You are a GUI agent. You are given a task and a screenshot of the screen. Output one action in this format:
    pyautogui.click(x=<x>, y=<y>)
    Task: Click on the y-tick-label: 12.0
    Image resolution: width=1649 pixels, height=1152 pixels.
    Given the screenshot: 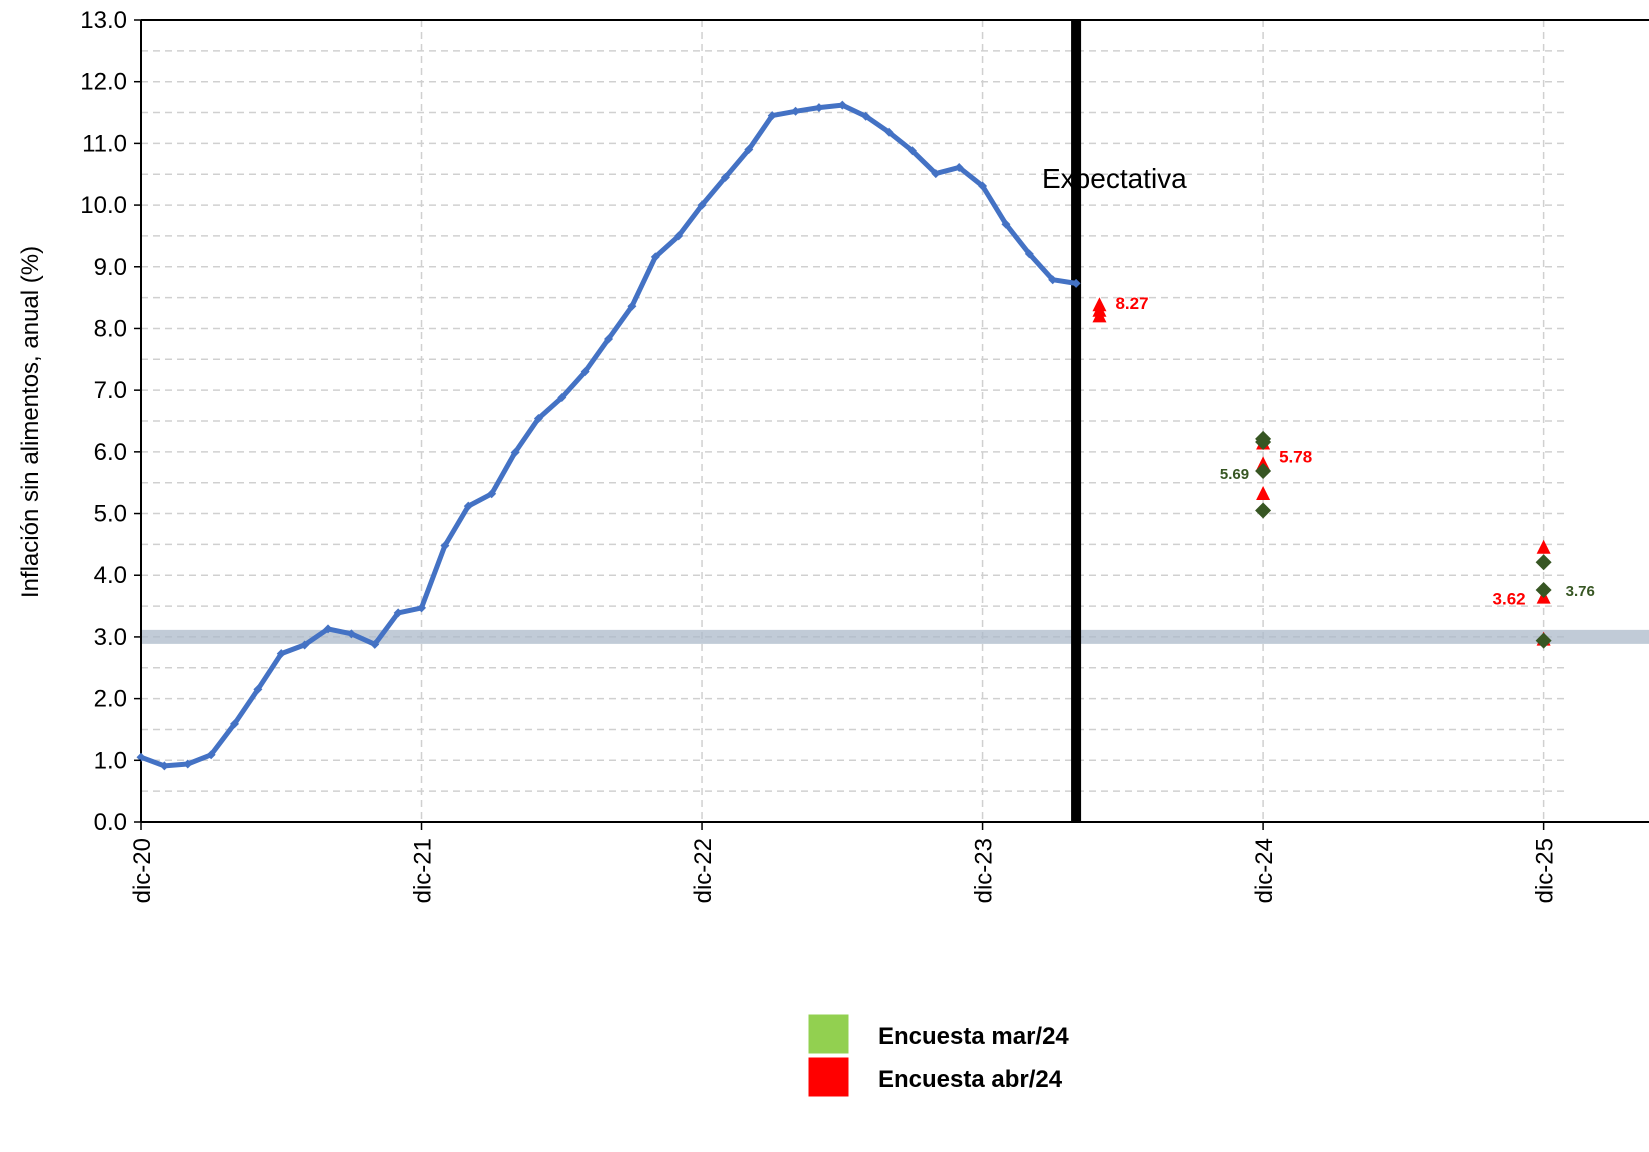 What is the action you would take?
    pyautogui.click(x=103, y=82)
    